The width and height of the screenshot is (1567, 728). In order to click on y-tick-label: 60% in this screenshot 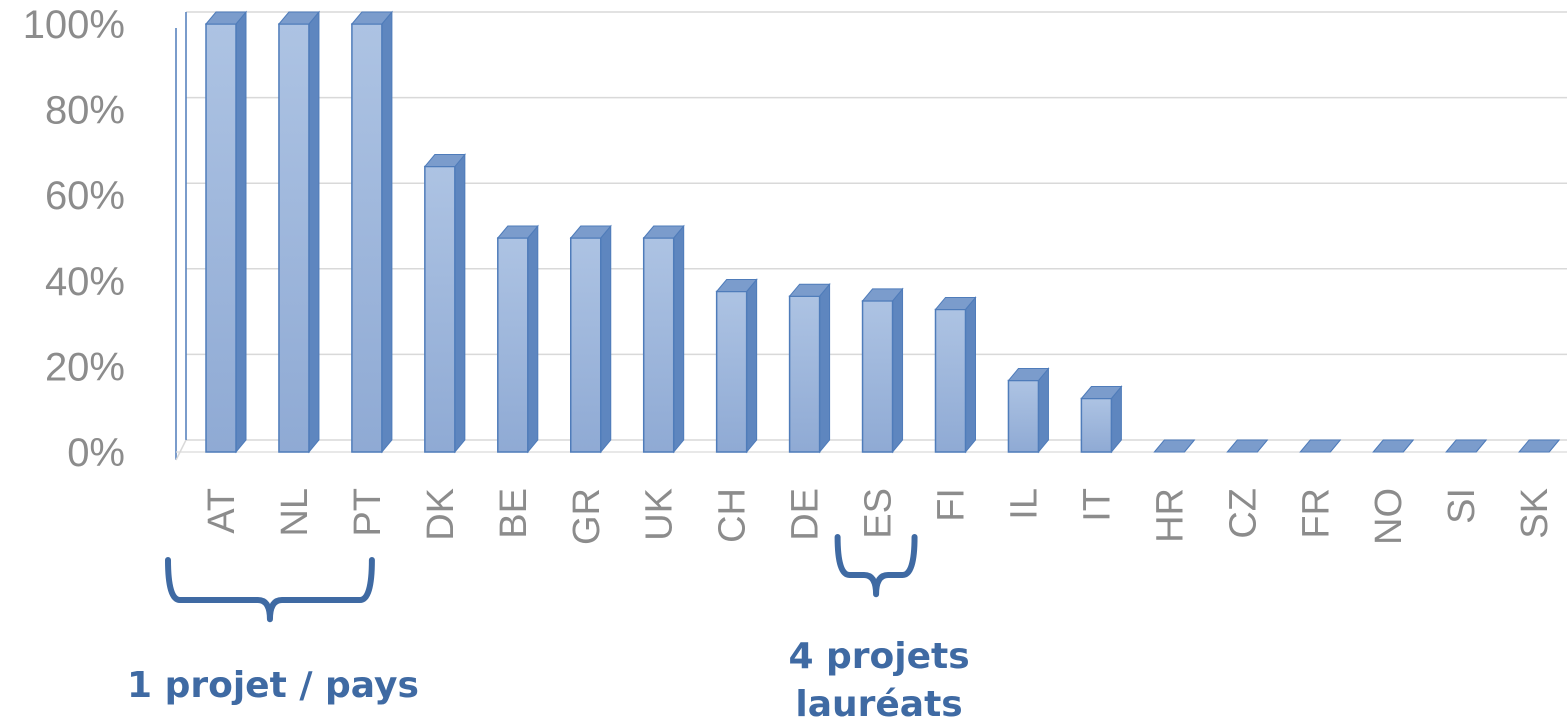, I will do `click(85, 196)`.